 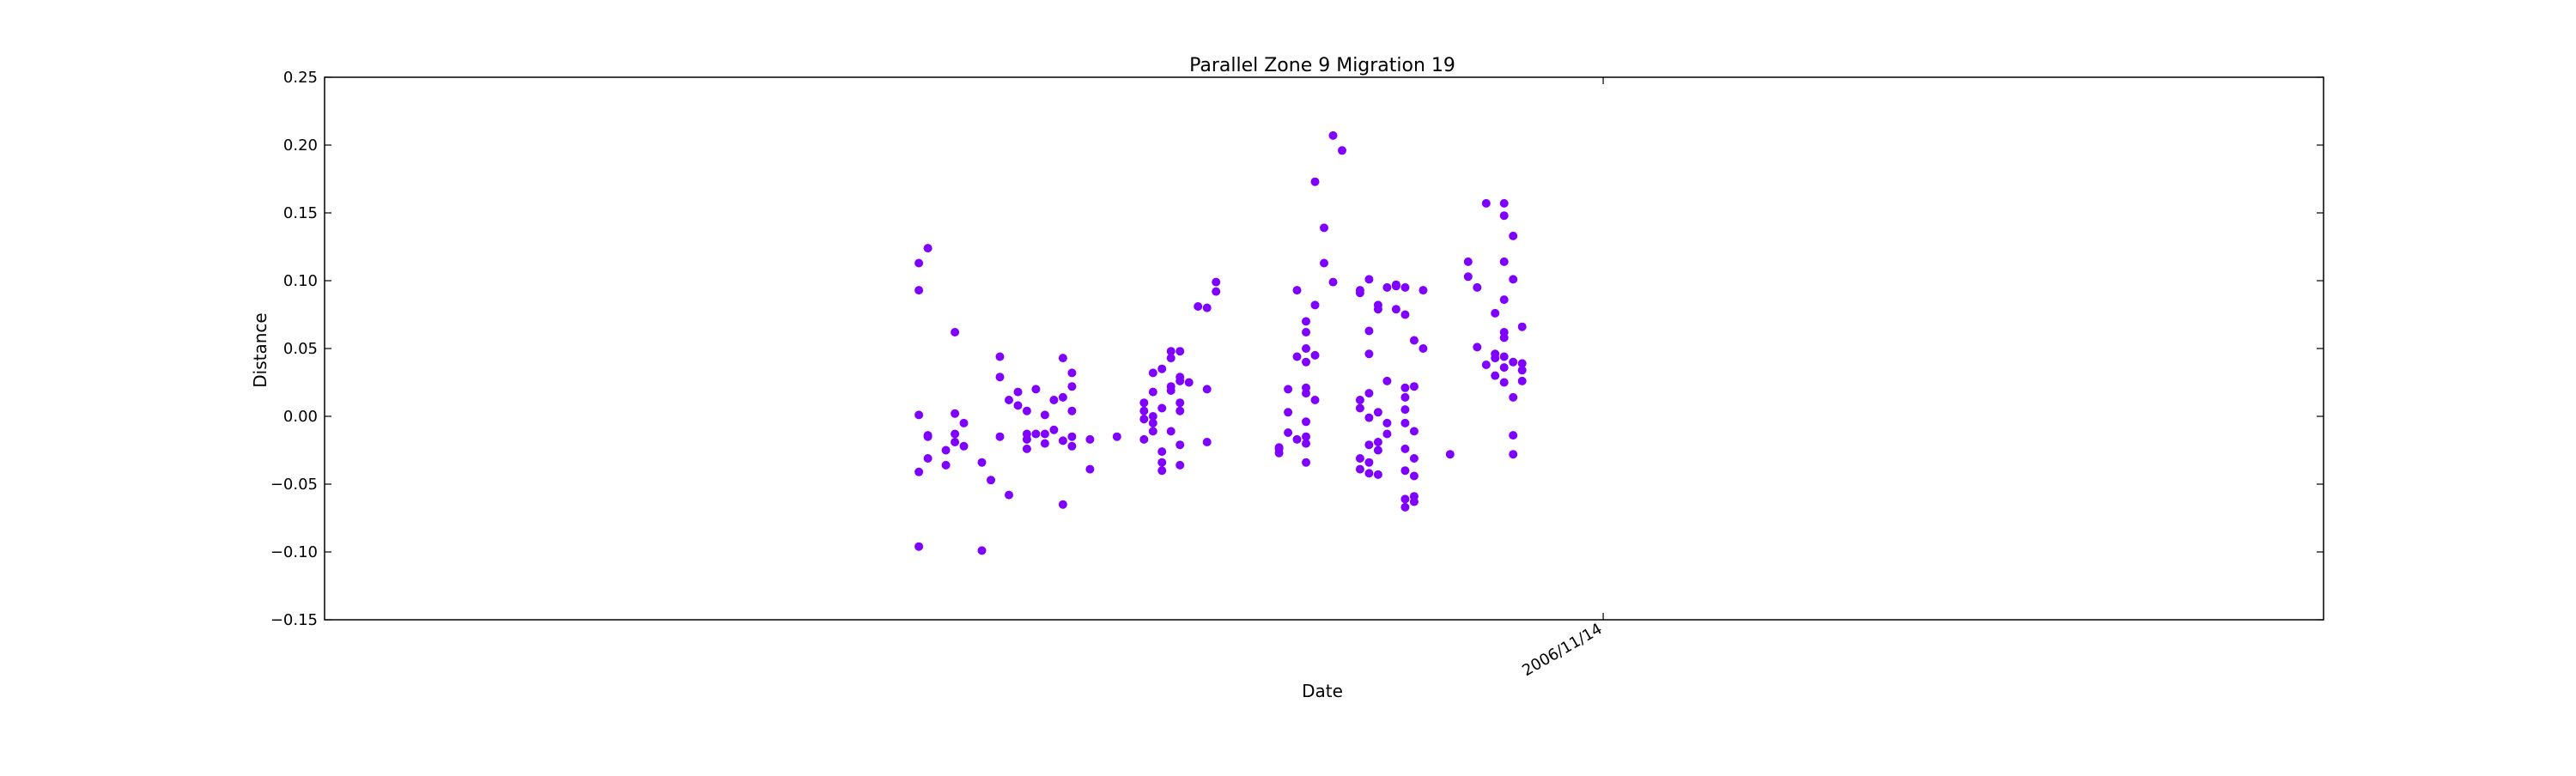 I want to click on y-tick-label: 0.20, so click(x=301, y=145).